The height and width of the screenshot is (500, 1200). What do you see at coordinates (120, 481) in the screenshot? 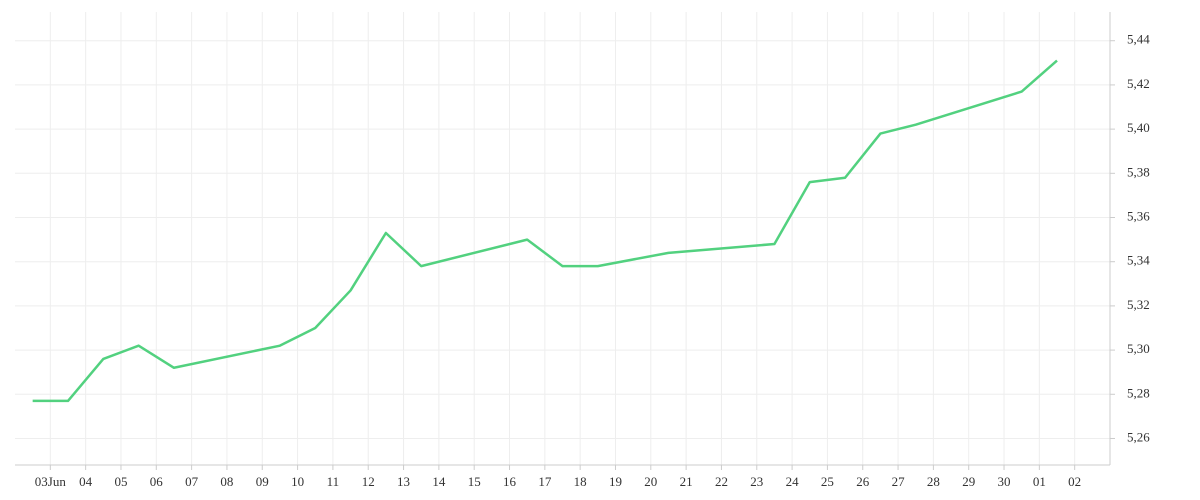
I see `x-tick-label: 05` at bounding box center [120, 481].